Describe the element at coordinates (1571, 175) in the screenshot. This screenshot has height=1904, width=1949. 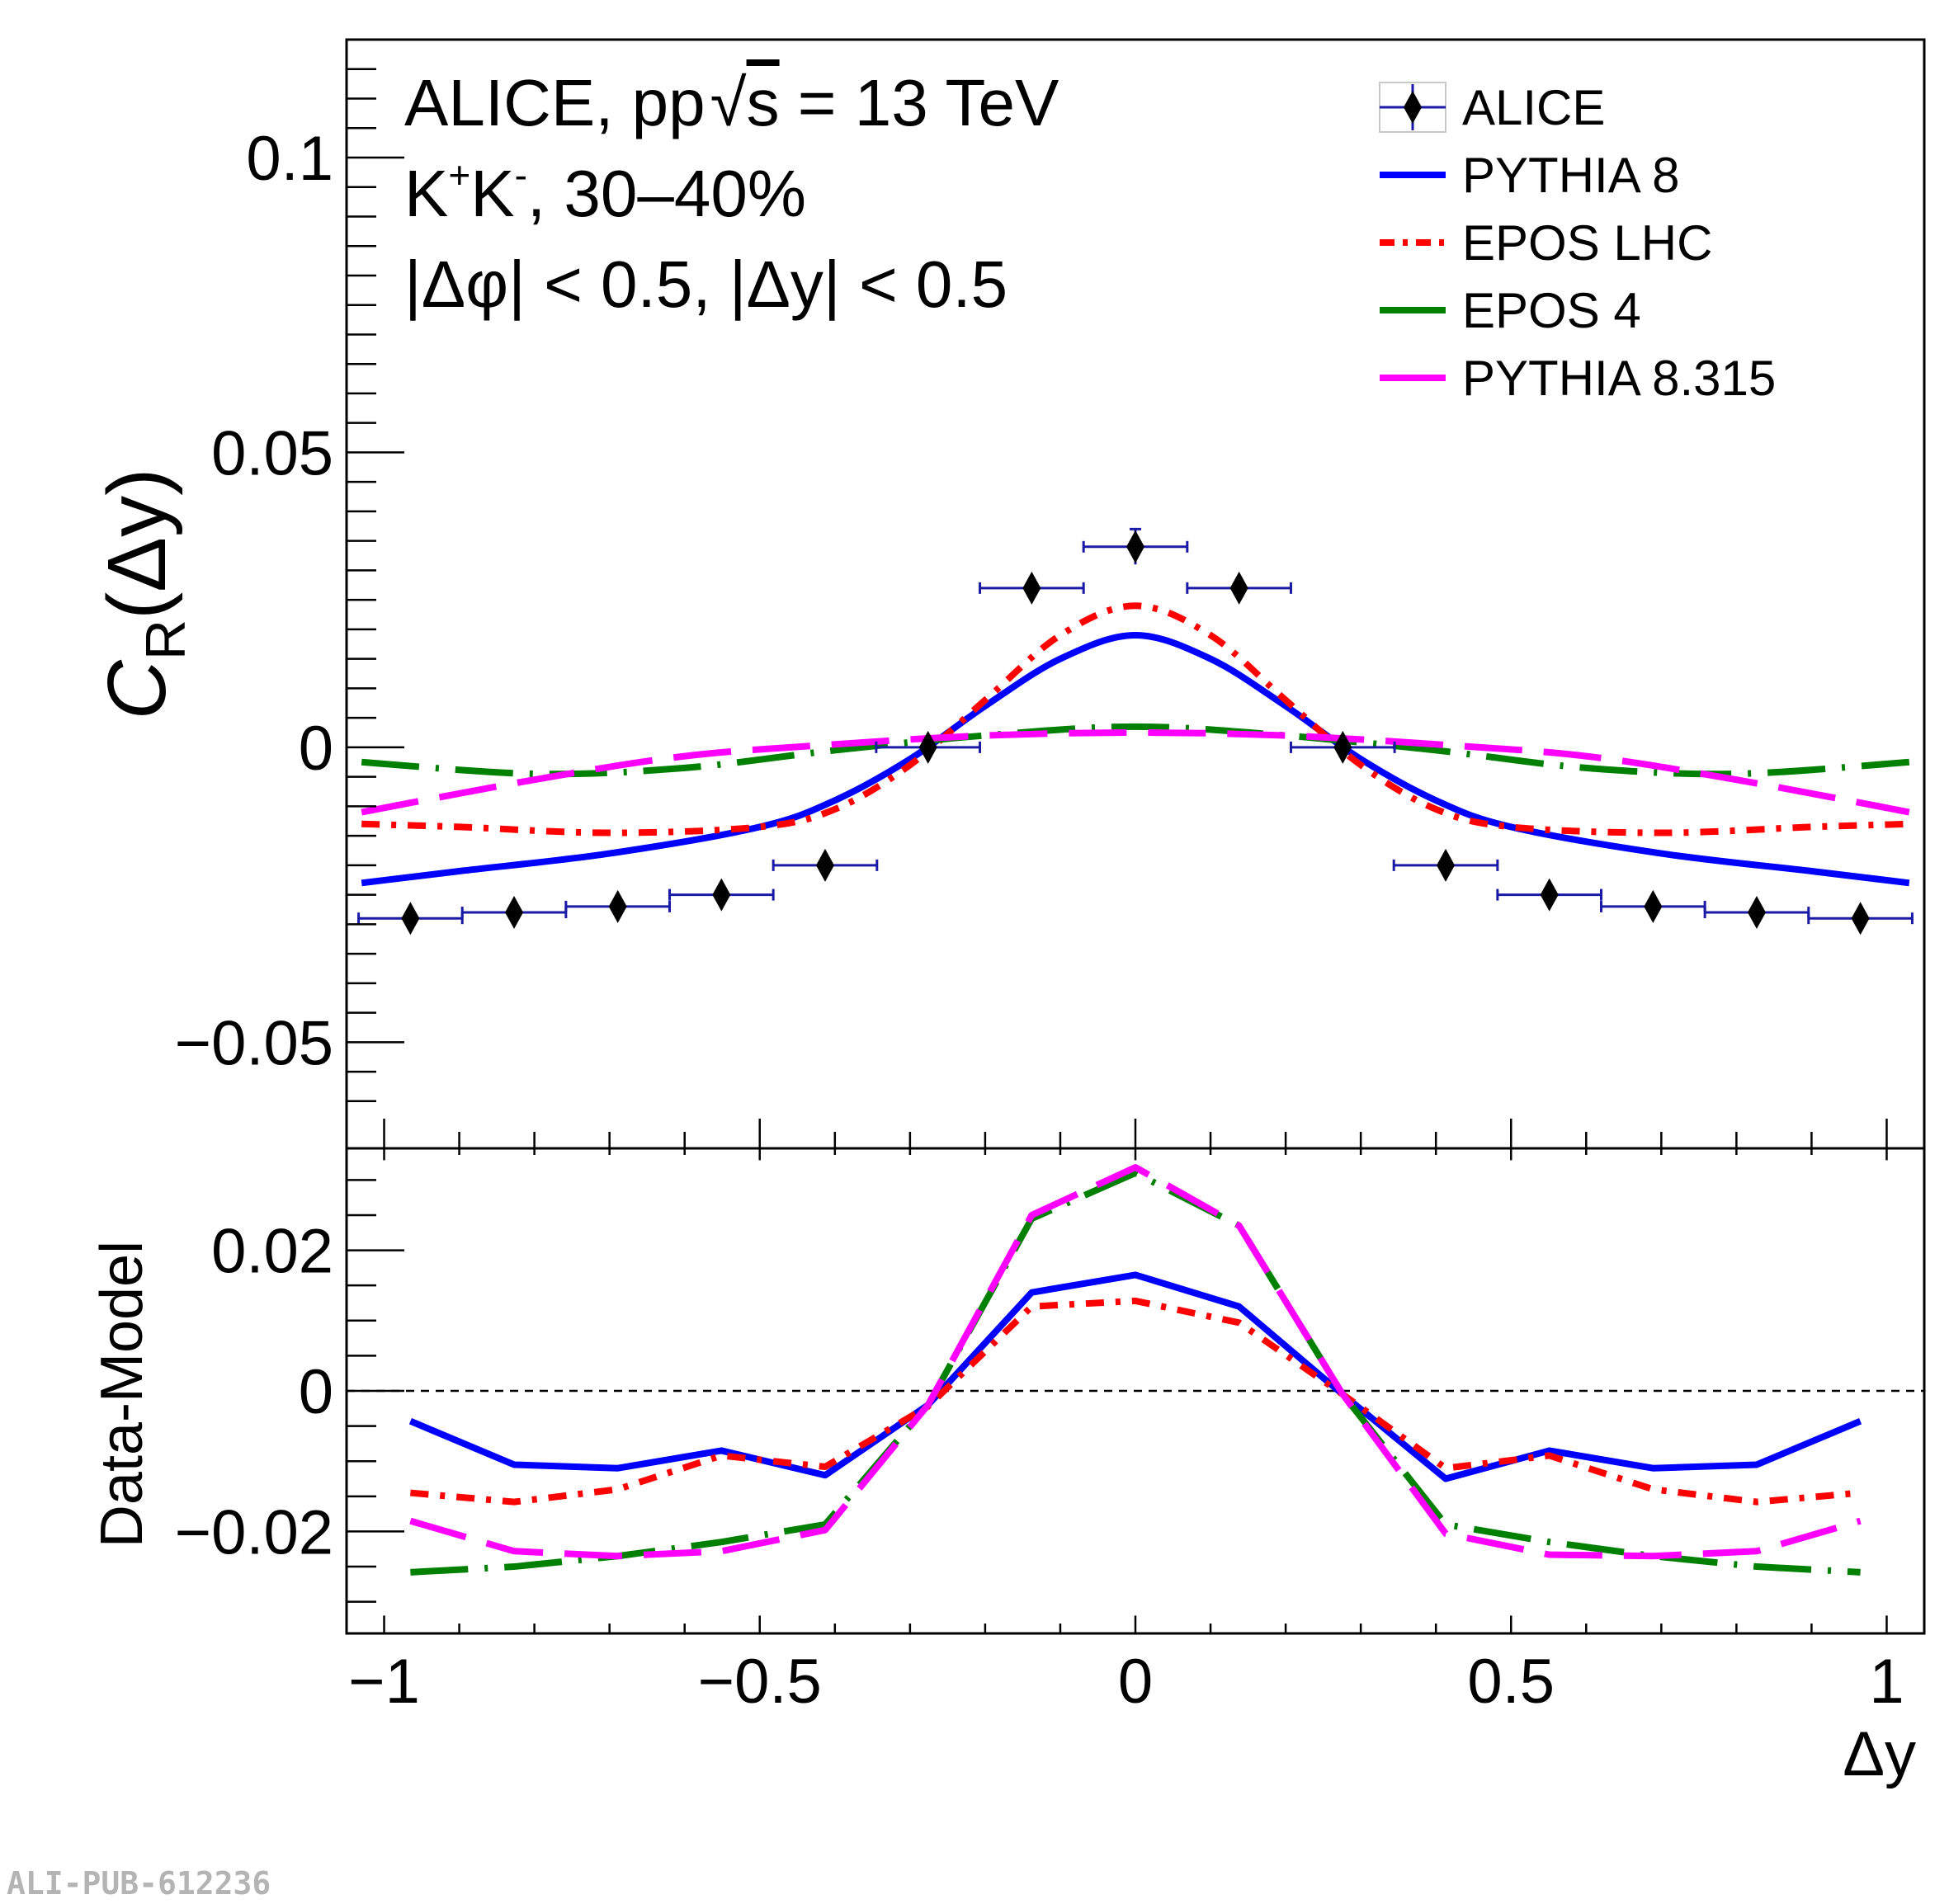
I see `legend-label: PYTHIA 8` at that location.